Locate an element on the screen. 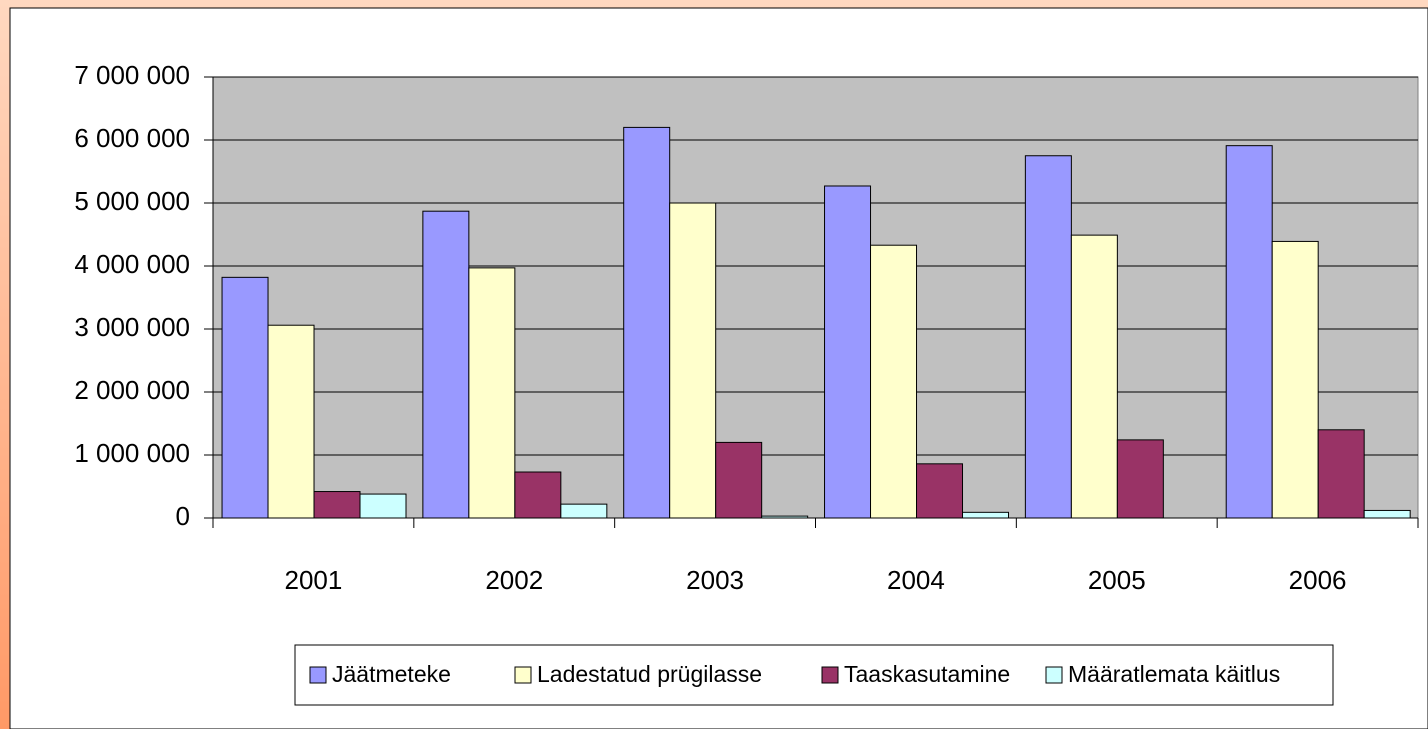  y-tick-label: 5 000 000 is located at coordinates (132, 201).